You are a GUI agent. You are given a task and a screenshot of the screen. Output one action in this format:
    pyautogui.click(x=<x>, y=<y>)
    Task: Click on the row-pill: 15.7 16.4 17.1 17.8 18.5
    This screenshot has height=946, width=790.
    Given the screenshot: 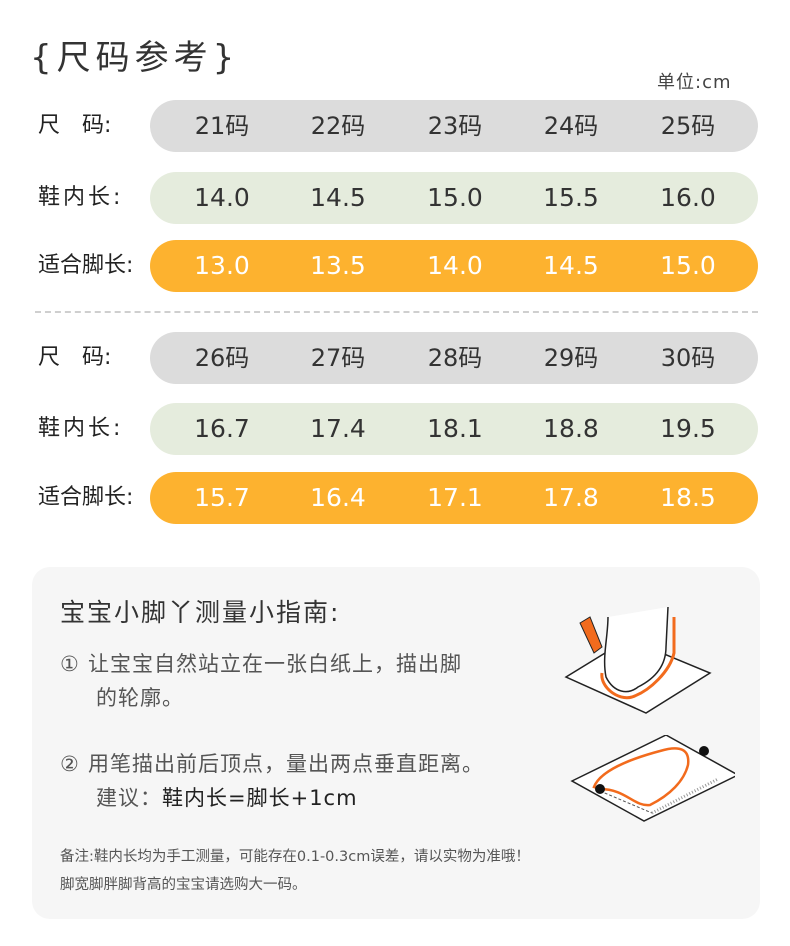 What is the action you would take?
    pyautogui.click(x=454, y=498)
    